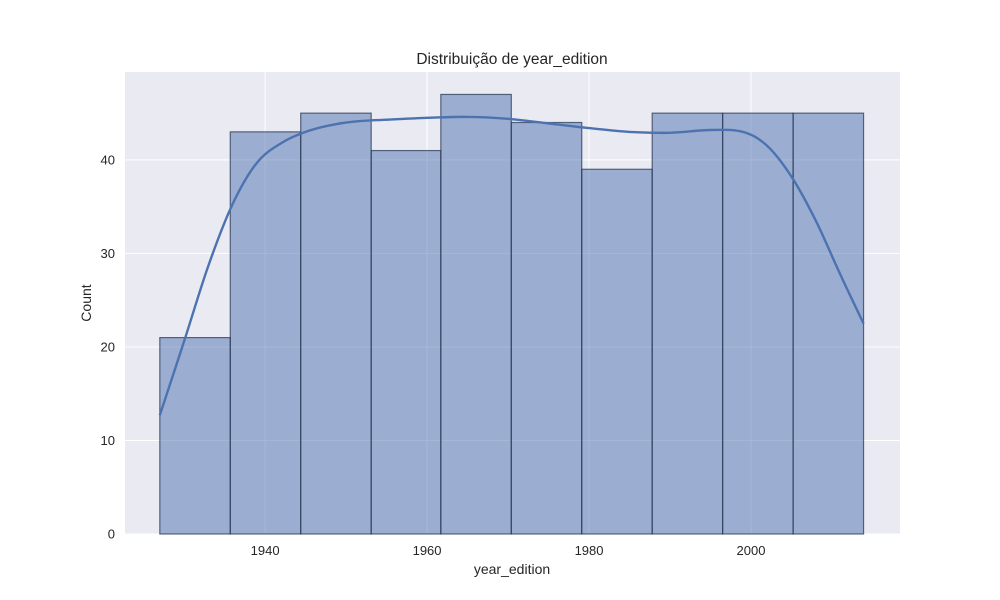 The image size is (1000, 600). Describe the element at coordinates (108, 159) in the screenshot. I see `y-tick-label: 40` at that location.